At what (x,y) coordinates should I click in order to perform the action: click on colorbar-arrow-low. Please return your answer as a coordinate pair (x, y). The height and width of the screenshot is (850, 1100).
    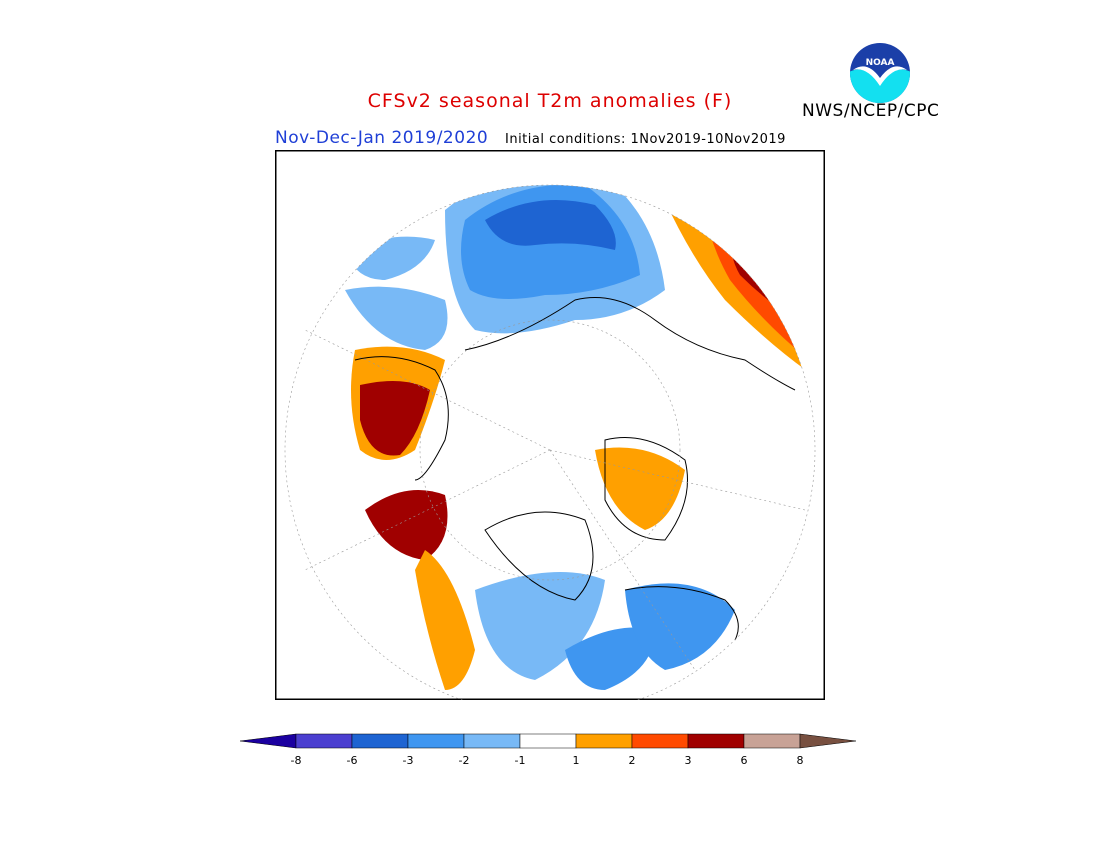
    Looking at the image, I should click on (268, 741).